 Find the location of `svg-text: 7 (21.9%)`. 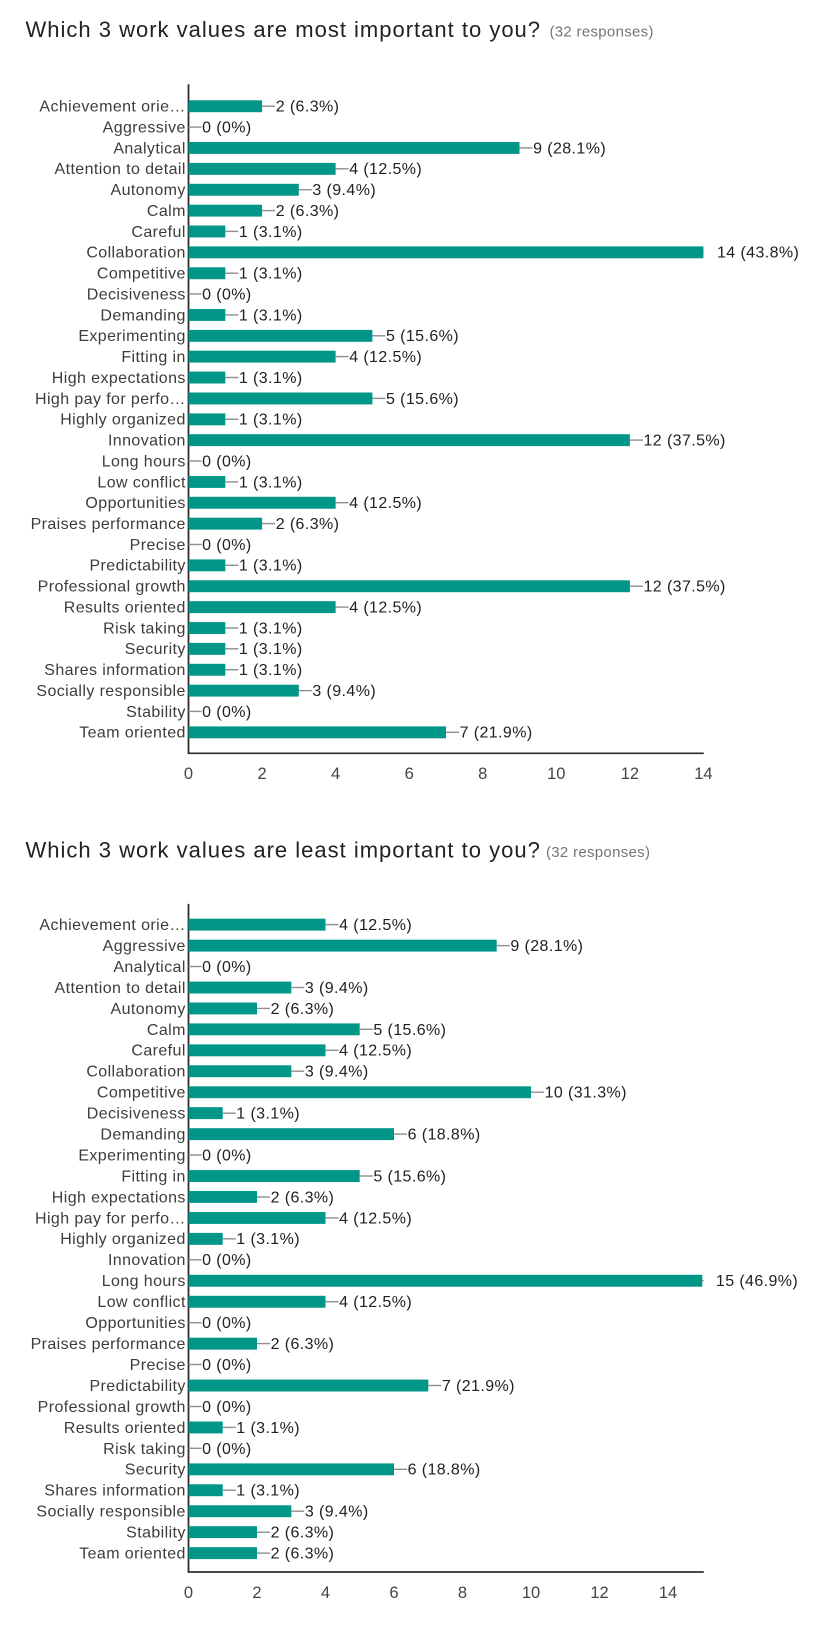

svg-text: 7 (21.9%) is located at coordinates (496, 733).